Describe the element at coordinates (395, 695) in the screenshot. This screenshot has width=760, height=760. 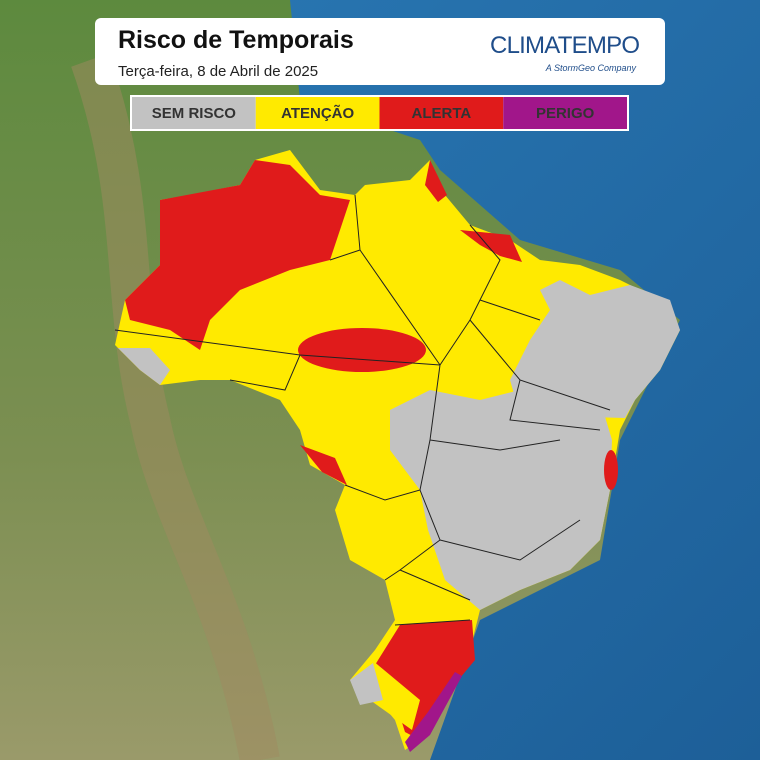
I see `attention-region` at that location.